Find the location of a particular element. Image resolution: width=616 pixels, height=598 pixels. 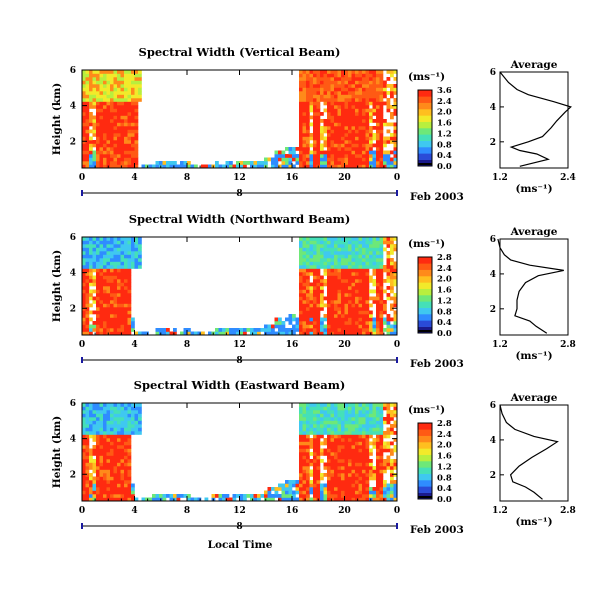

colorbar-segment is located at coordinates (425, 260).